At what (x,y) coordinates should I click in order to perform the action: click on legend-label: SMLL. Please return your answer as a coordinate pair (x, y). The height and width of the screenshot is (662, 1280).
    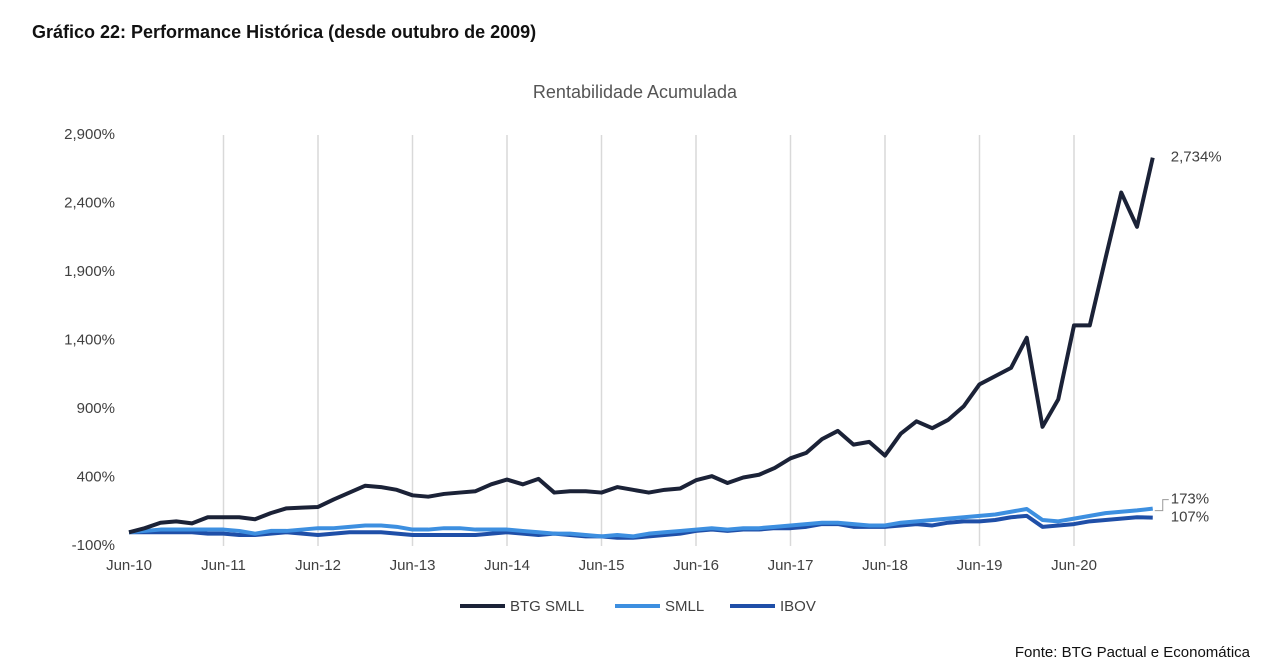
    Looking at the image, I should click on (684, 606).